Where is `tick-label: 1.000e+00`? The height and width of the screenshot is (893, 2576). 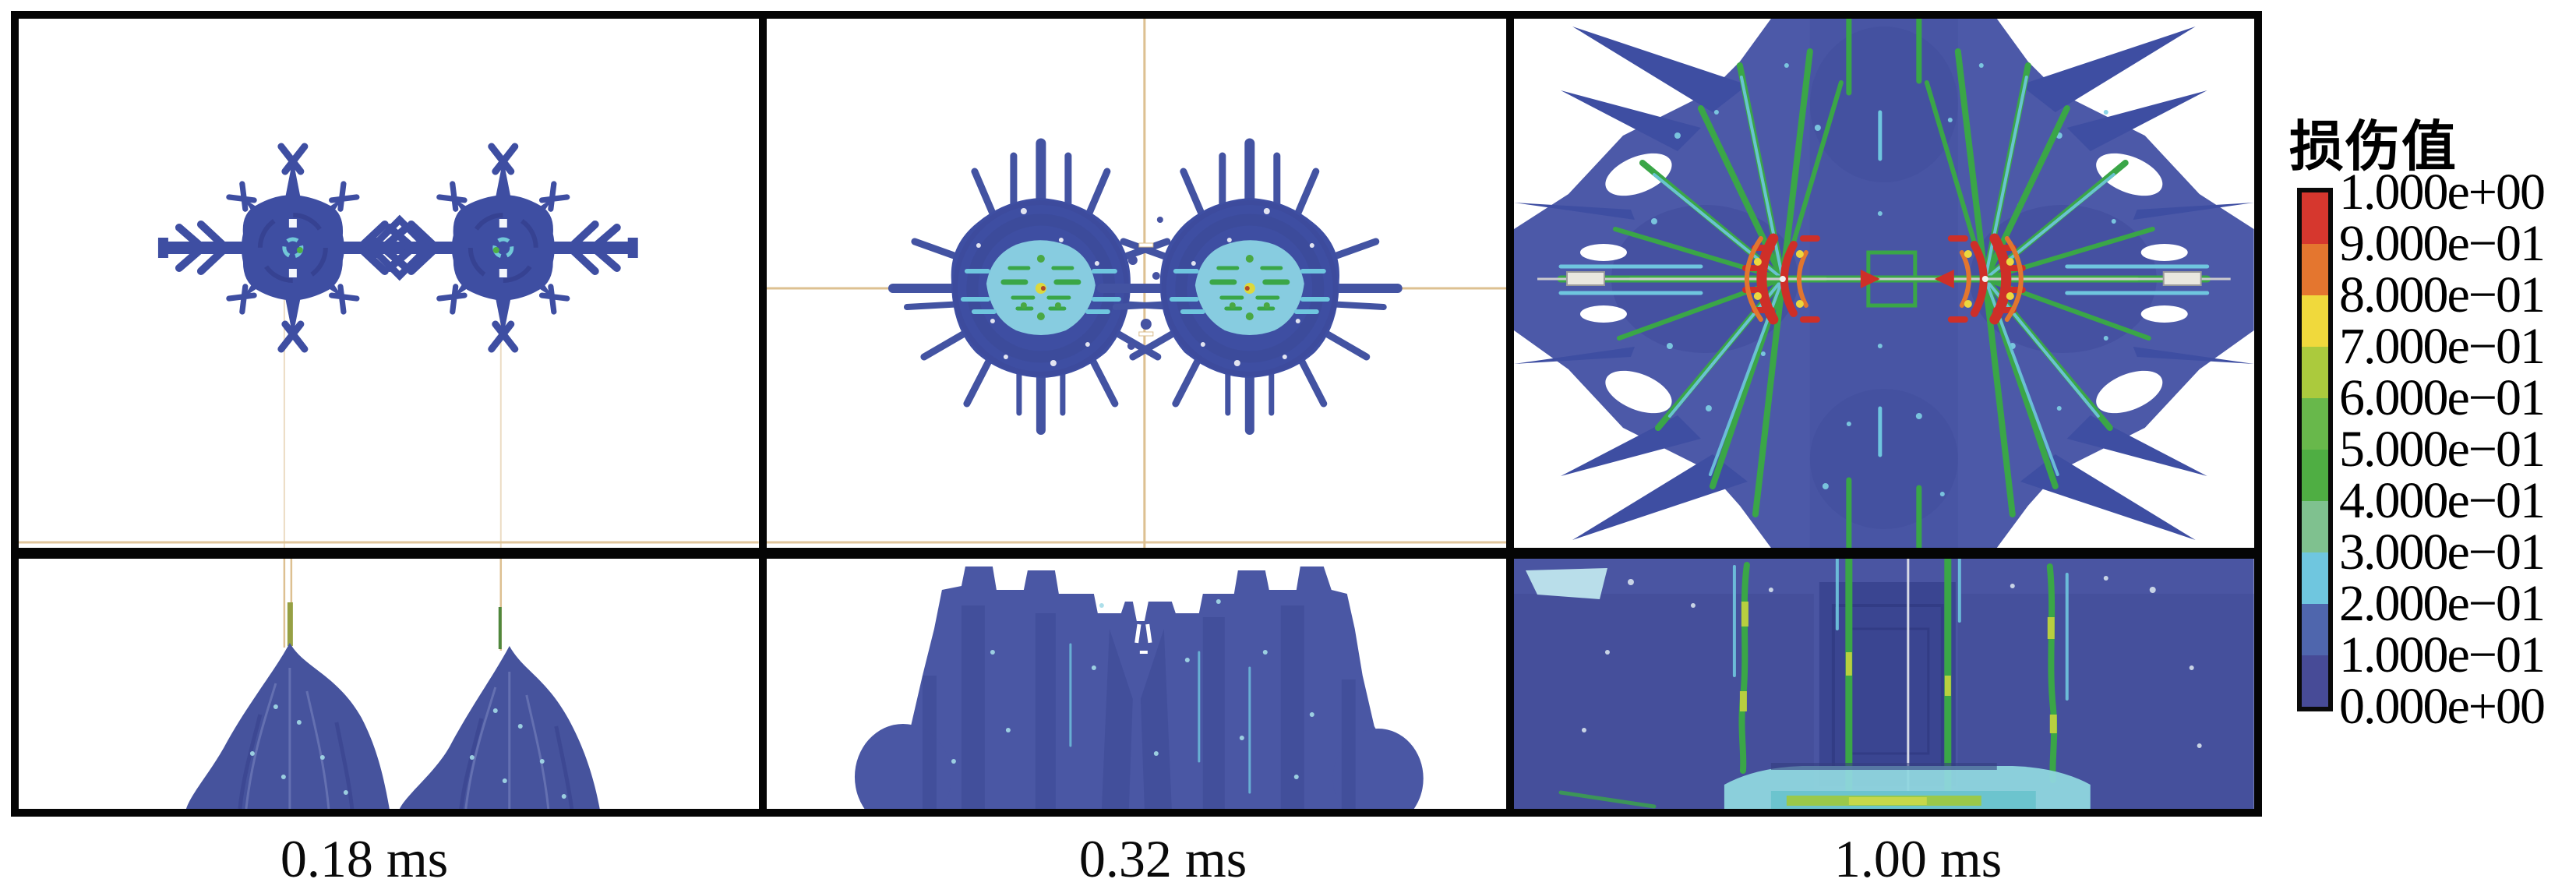
tick-label: 1.000e+00 is located at coordinates (2442, 192).